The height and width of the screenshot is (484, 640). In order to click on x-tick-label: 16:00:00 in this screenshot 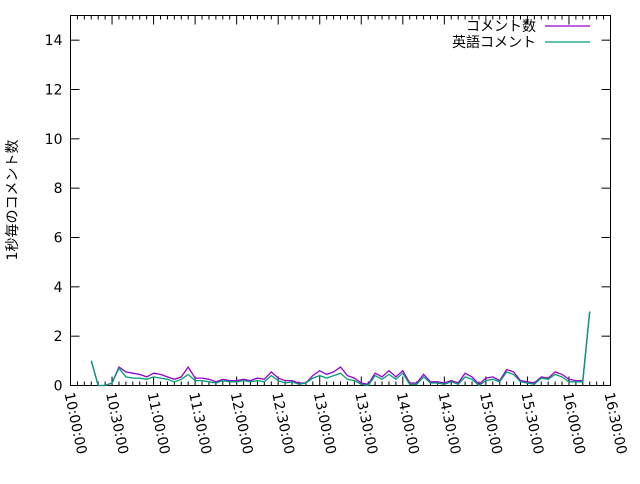, I will do `click(573, 423)`.